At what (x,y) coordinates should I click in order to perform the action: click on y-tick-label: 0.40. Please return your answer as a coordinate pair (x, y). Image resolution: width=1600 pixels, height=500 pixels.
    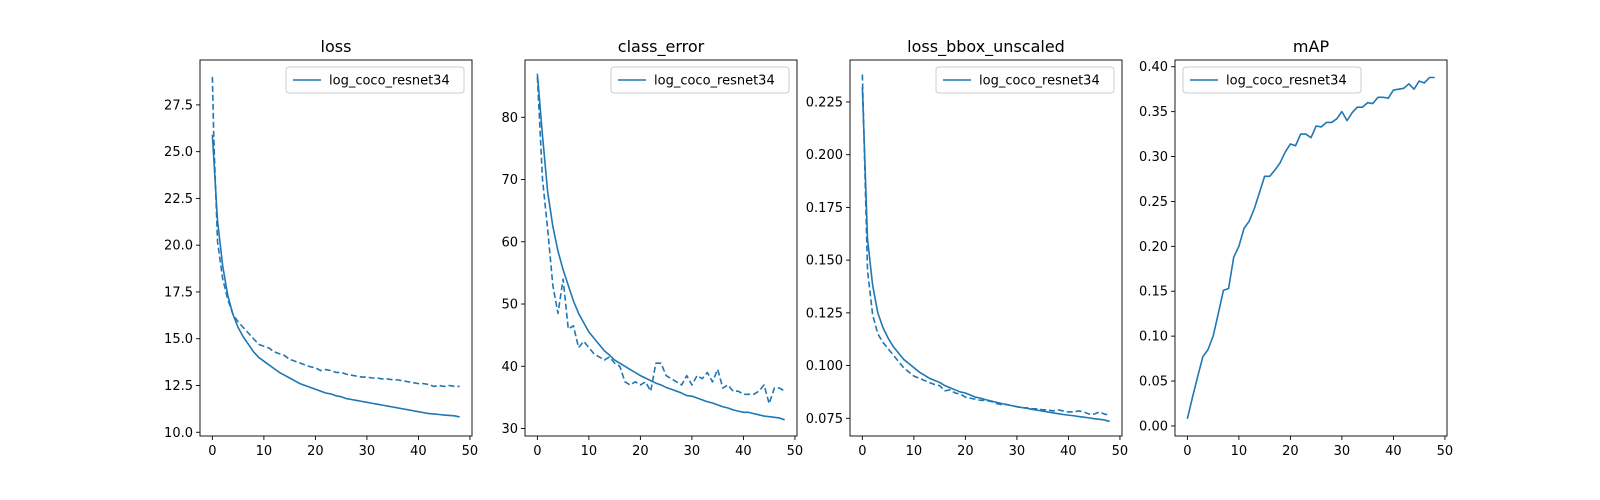
    Looking at the image, I should click on (1153, 67).